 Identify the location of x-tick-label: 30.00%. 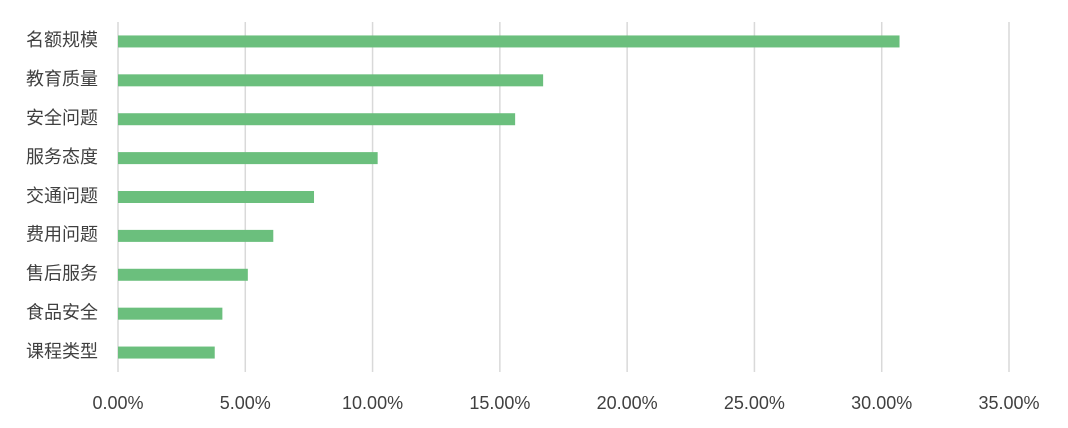
(881, 403).